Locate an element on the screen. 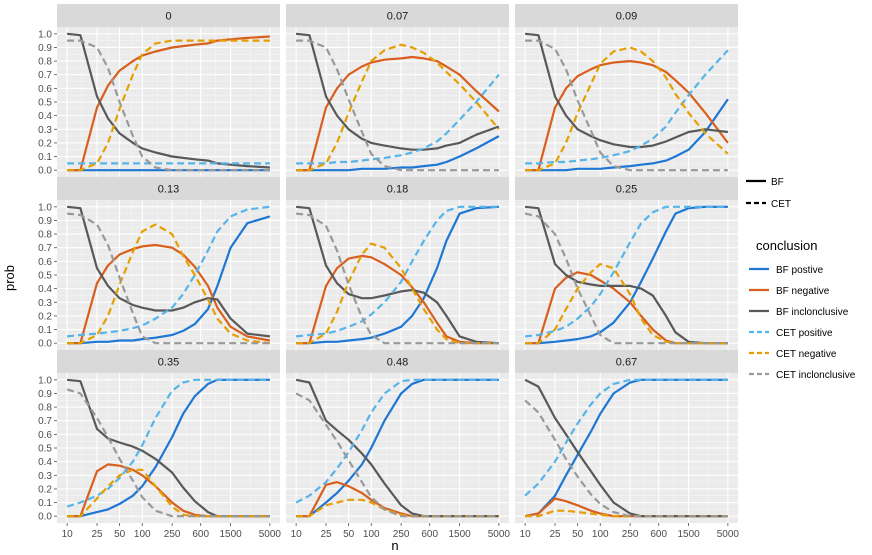 The image size is (872, 555). x-tick-label: 10 is located at coordinates (297, 534).